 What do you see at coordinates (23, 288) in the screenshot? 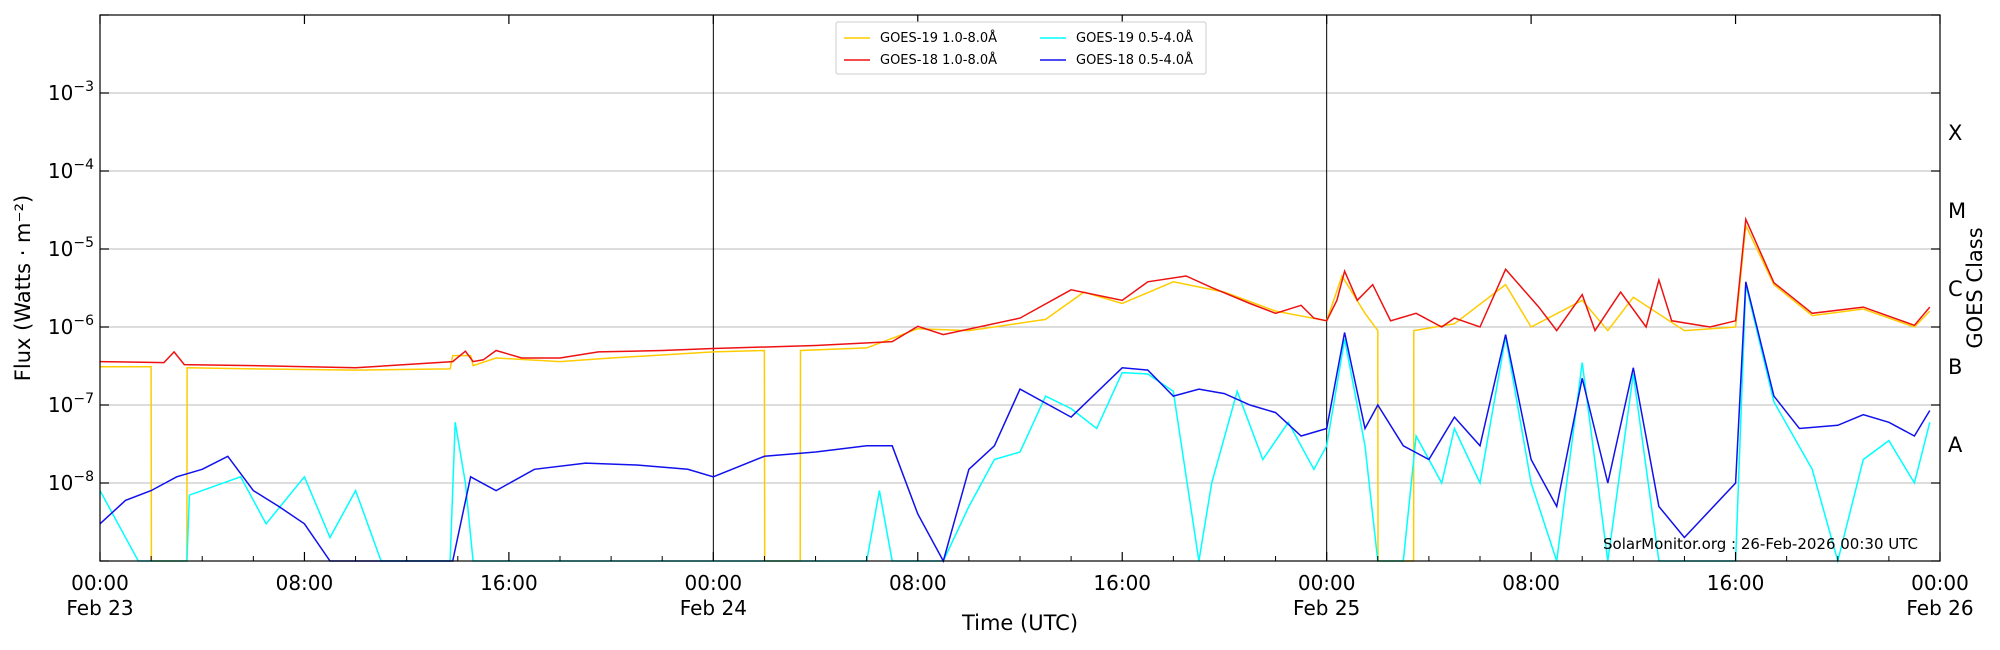
I see `y-axis-label: Flux (Watts · m⁻²)` at bounding box center [23, 288].